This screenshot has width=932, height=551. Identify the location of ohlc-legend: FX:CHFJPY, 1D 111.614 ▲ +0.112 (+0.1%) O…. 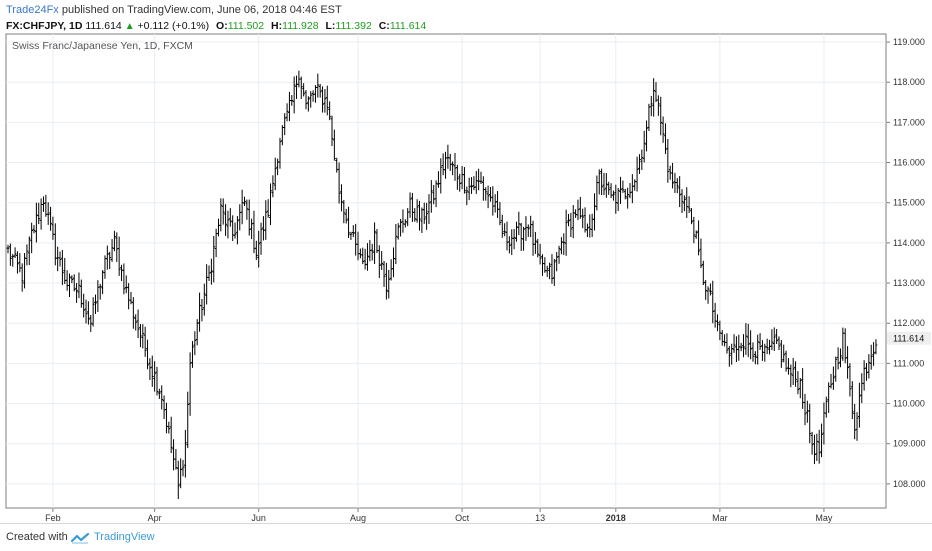
(466, 26).